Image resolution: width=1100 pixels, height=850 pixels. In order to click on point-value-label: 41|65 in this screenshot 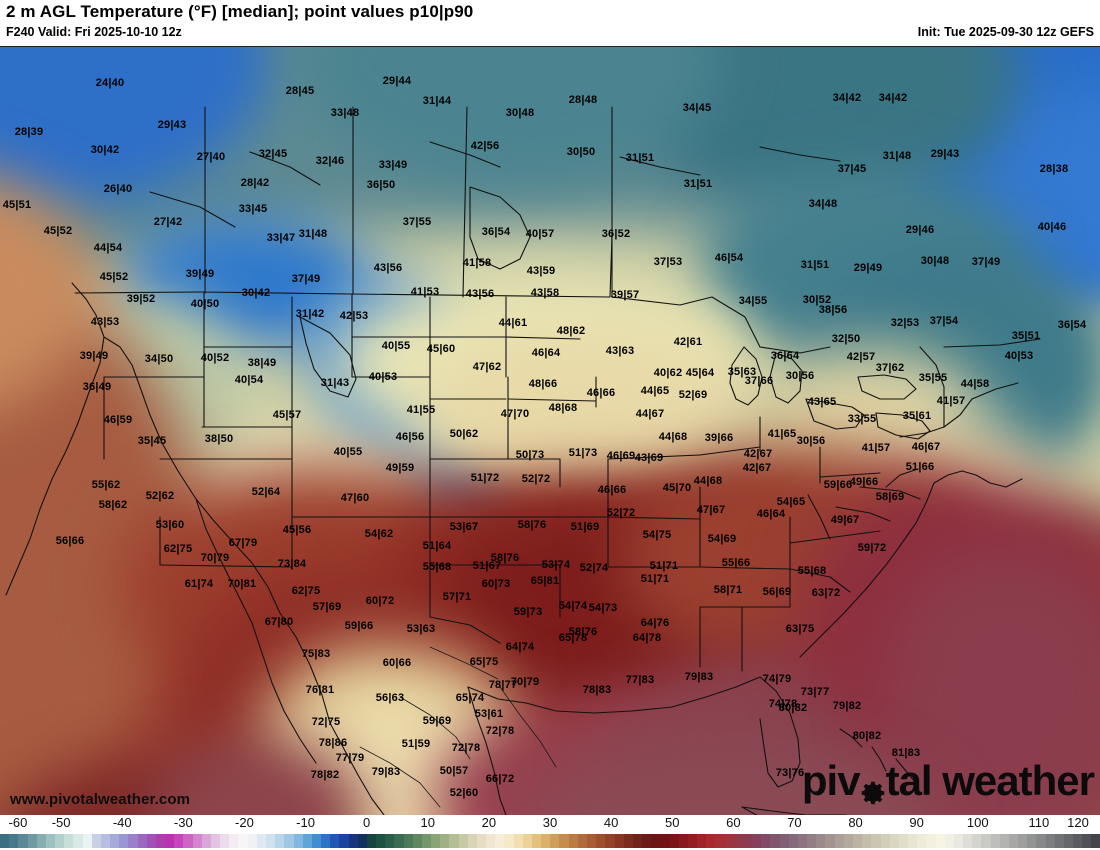, I will do `click(782, 434)`.